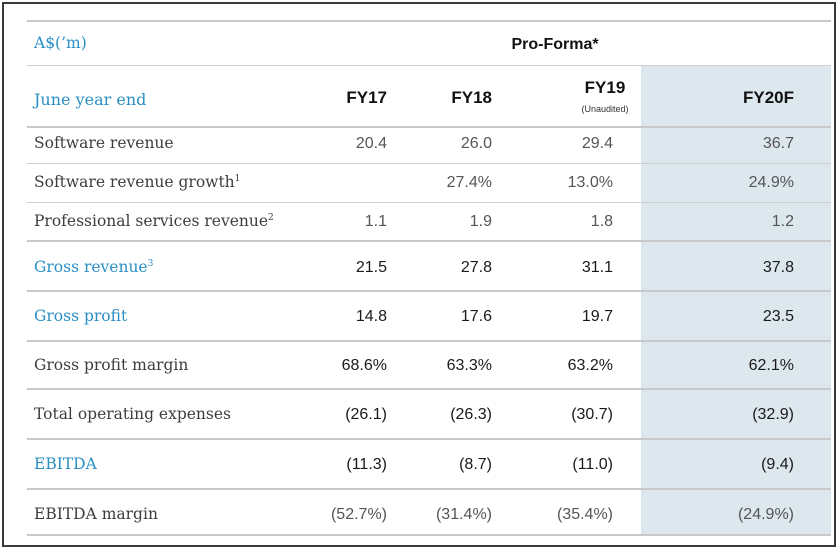 The height and width of the screenshot is (549, 838). What do you see at coordinates (476, 267) in the screenshot?
I see `cell-gross-revenue-fy18: 27.8` at bounding box center [476, 267].